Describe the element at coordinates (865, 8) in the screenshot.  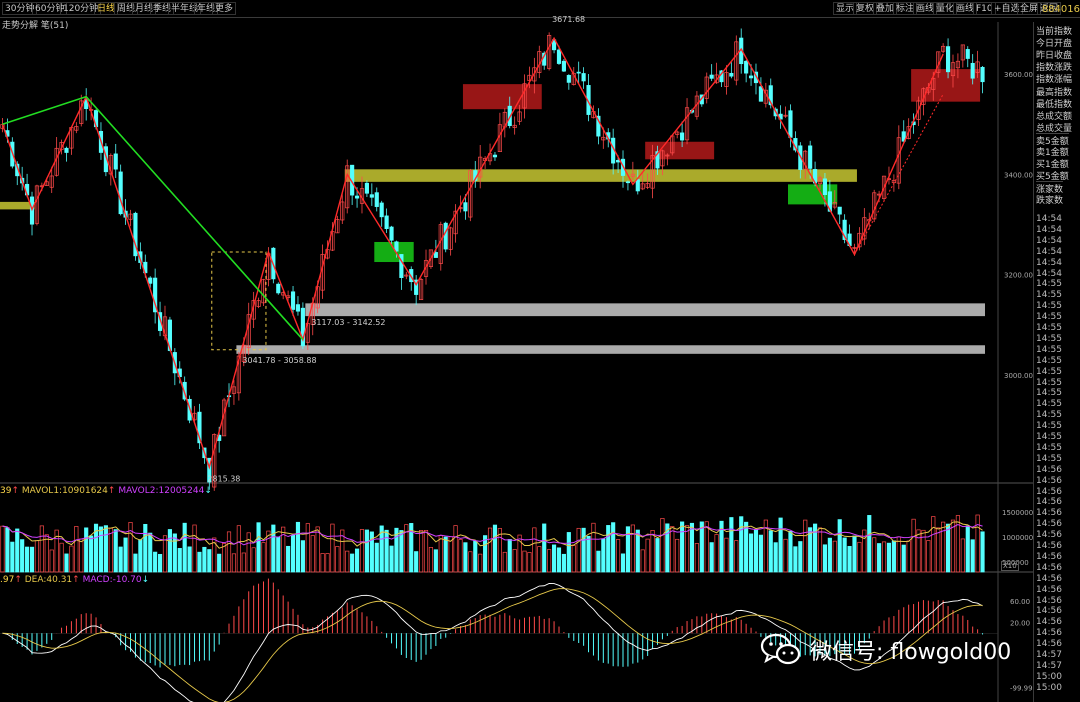
I see `tool-button: 复权` at that location.